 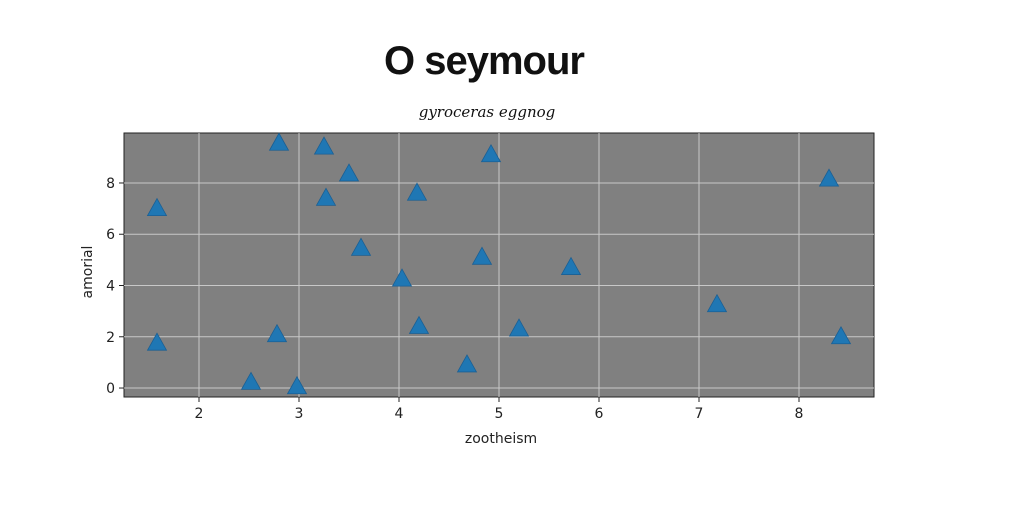 What do you see at coordinates (110, 338) in the screenshot?
I see `y-tick-label: 2` at bounding box center [110, 338].